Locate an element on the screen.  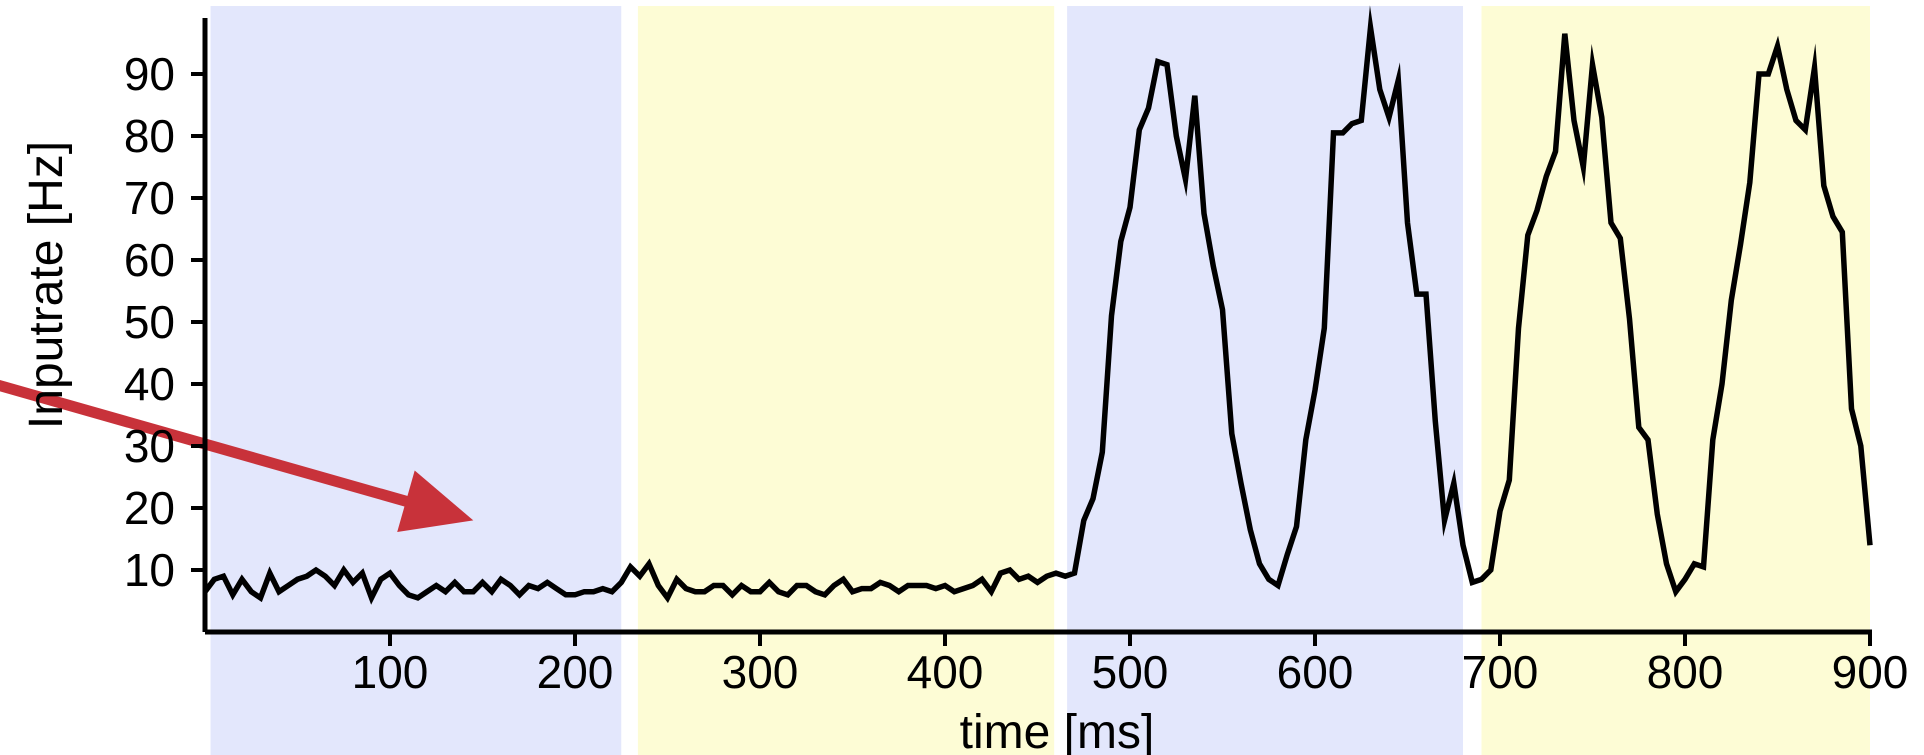
x-axis-ticks: 100 200 300 400 500 600 700 800 900 is located at coordinates (1130, 665).